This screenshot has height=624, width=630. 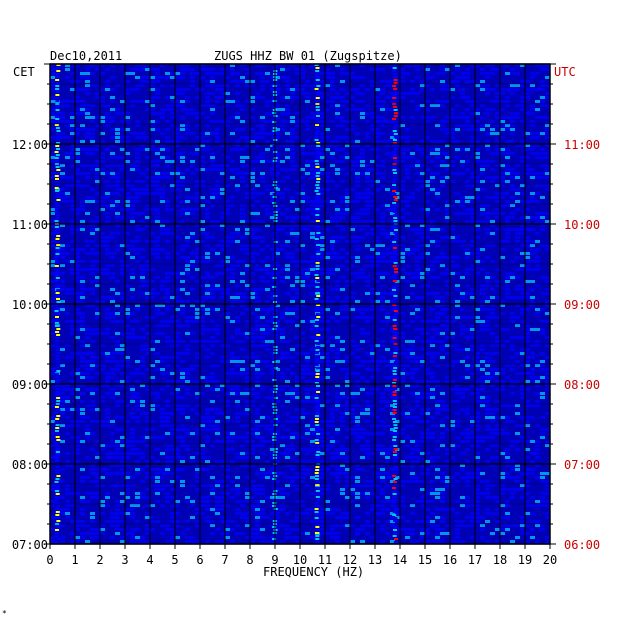 What do you see at coordinates (199, 560) in the screenshot?
I see `x-tick-label-6: 6` at bounding box center [199, 560].